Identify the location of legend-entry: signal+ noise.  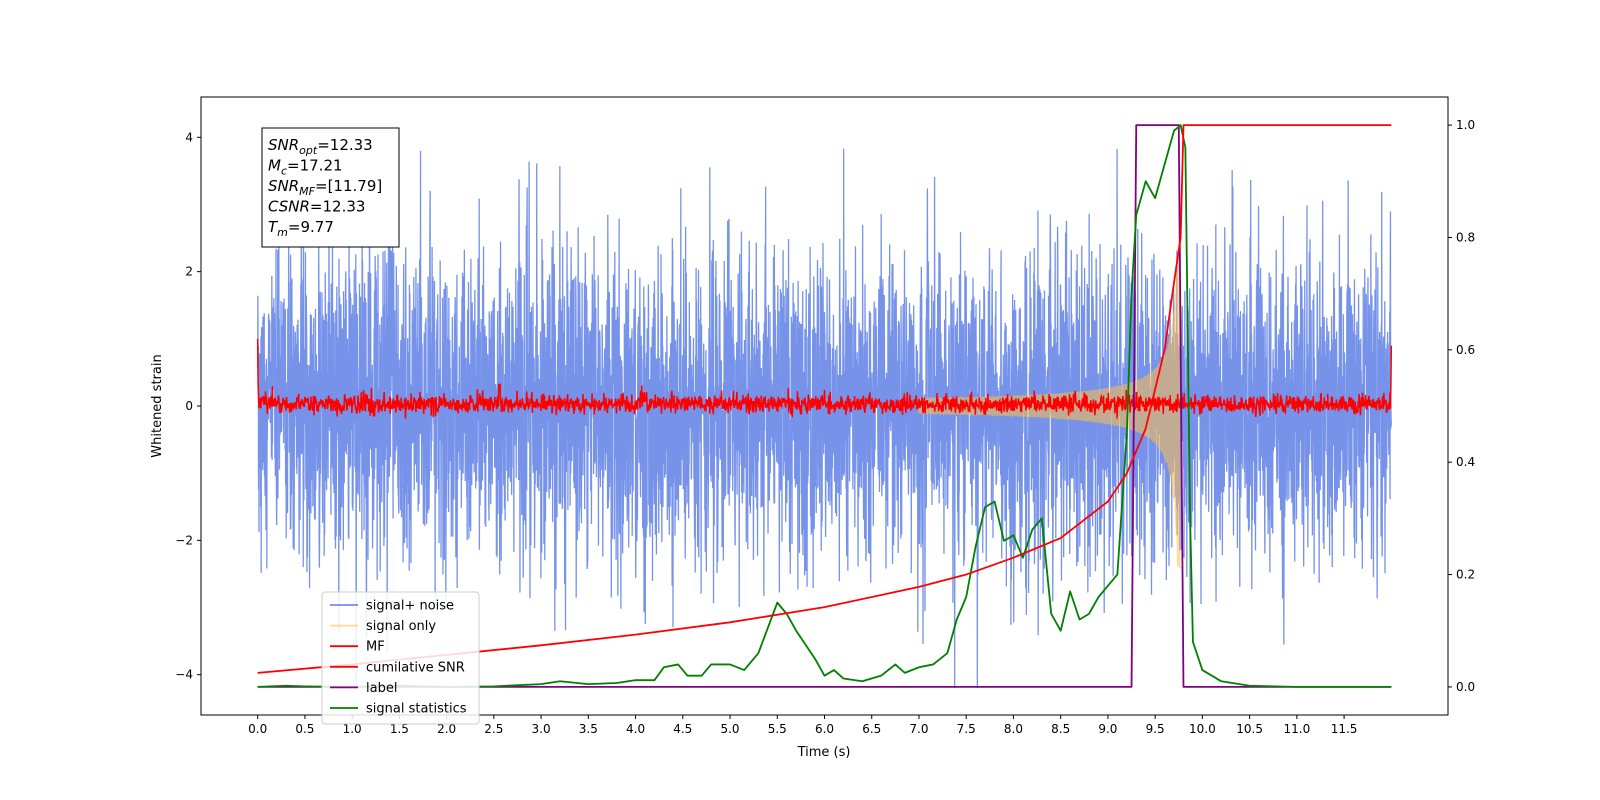
(410, 606).